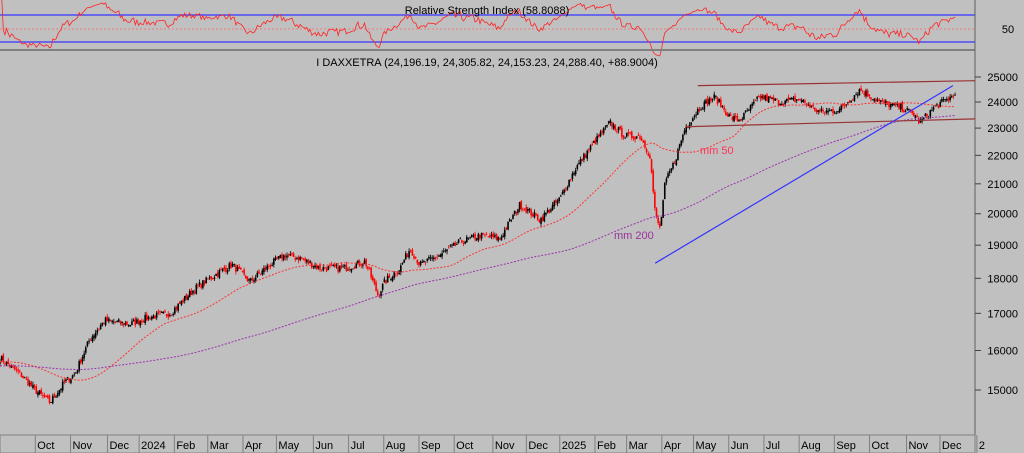 This screenshot has width=1024, height=453. Describe the element at coordinates (431, 446) in the screenshot. I see `x-tick-label: Sep` at that location.